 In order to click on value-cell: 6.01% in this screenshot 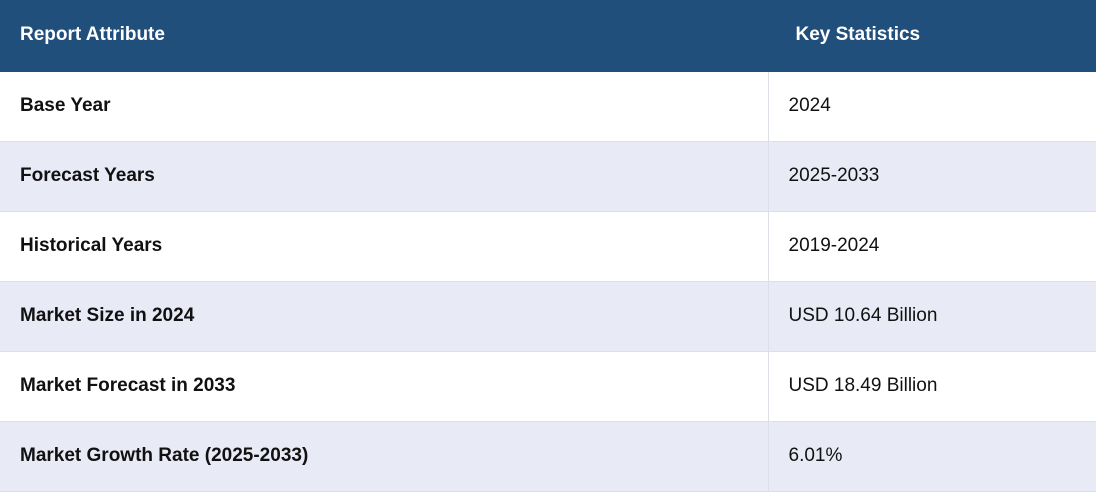, I will do `click(931, 456)`.